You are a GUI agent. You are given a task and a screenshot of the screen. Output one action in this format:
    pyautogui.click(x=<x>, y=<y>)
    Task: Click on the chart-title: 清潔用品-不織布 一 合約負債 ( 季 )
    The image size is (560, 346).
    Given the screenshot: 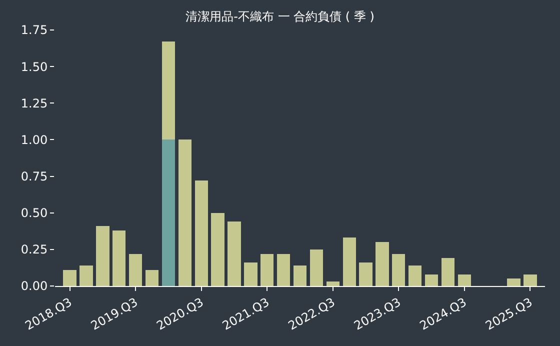 What is the action you would take?
    pyautogui.click(x=280, y=17)
    